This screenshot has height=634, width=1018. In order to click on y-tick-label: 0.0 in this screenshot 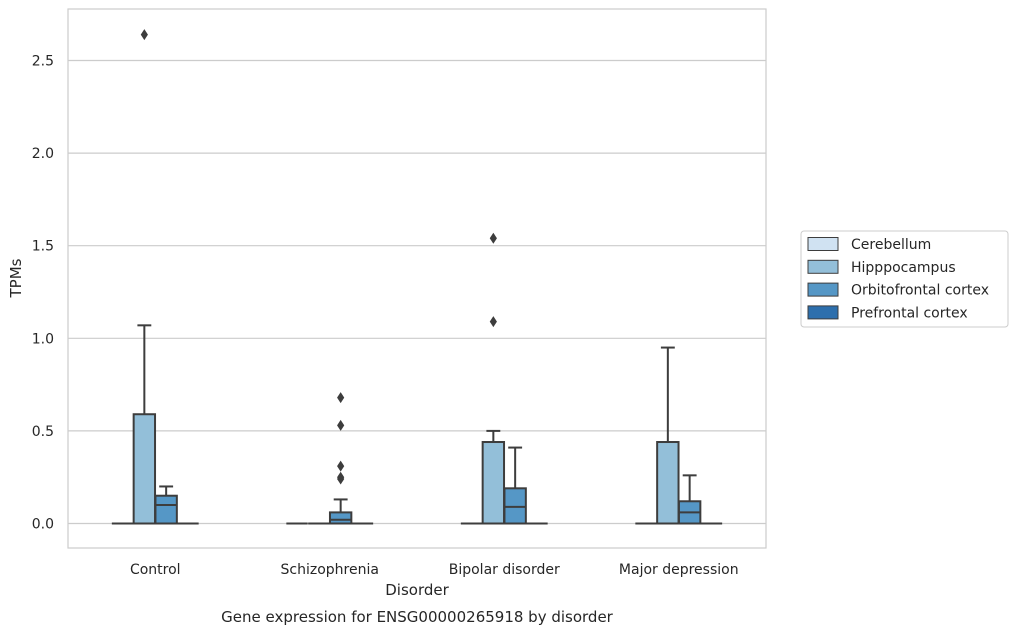, I will do `click(43, 525)`.